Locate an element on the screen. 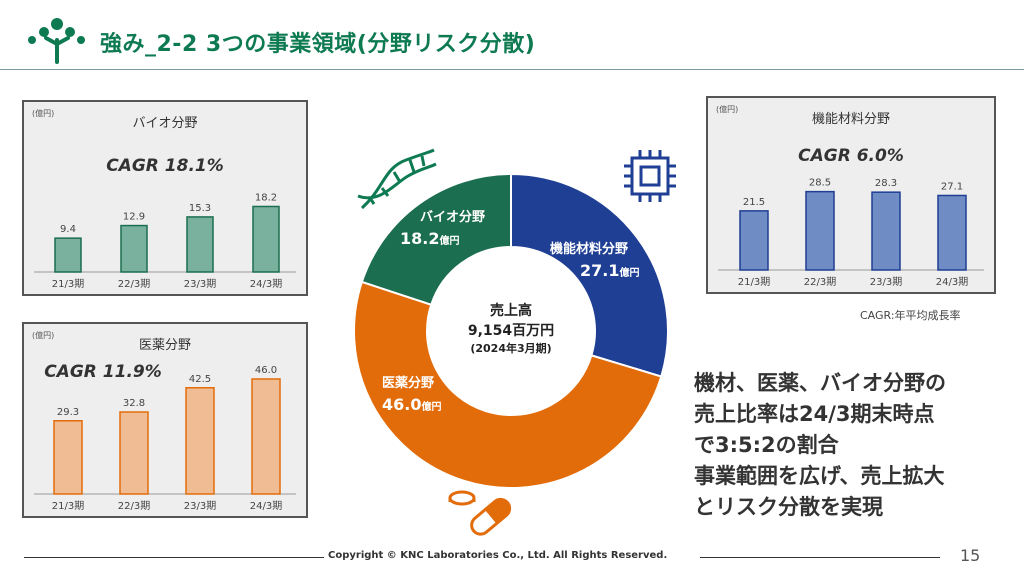 This screenshot has height=576, width=1024. bar-value-label: 27.1 is located at coordinates (952, 186).